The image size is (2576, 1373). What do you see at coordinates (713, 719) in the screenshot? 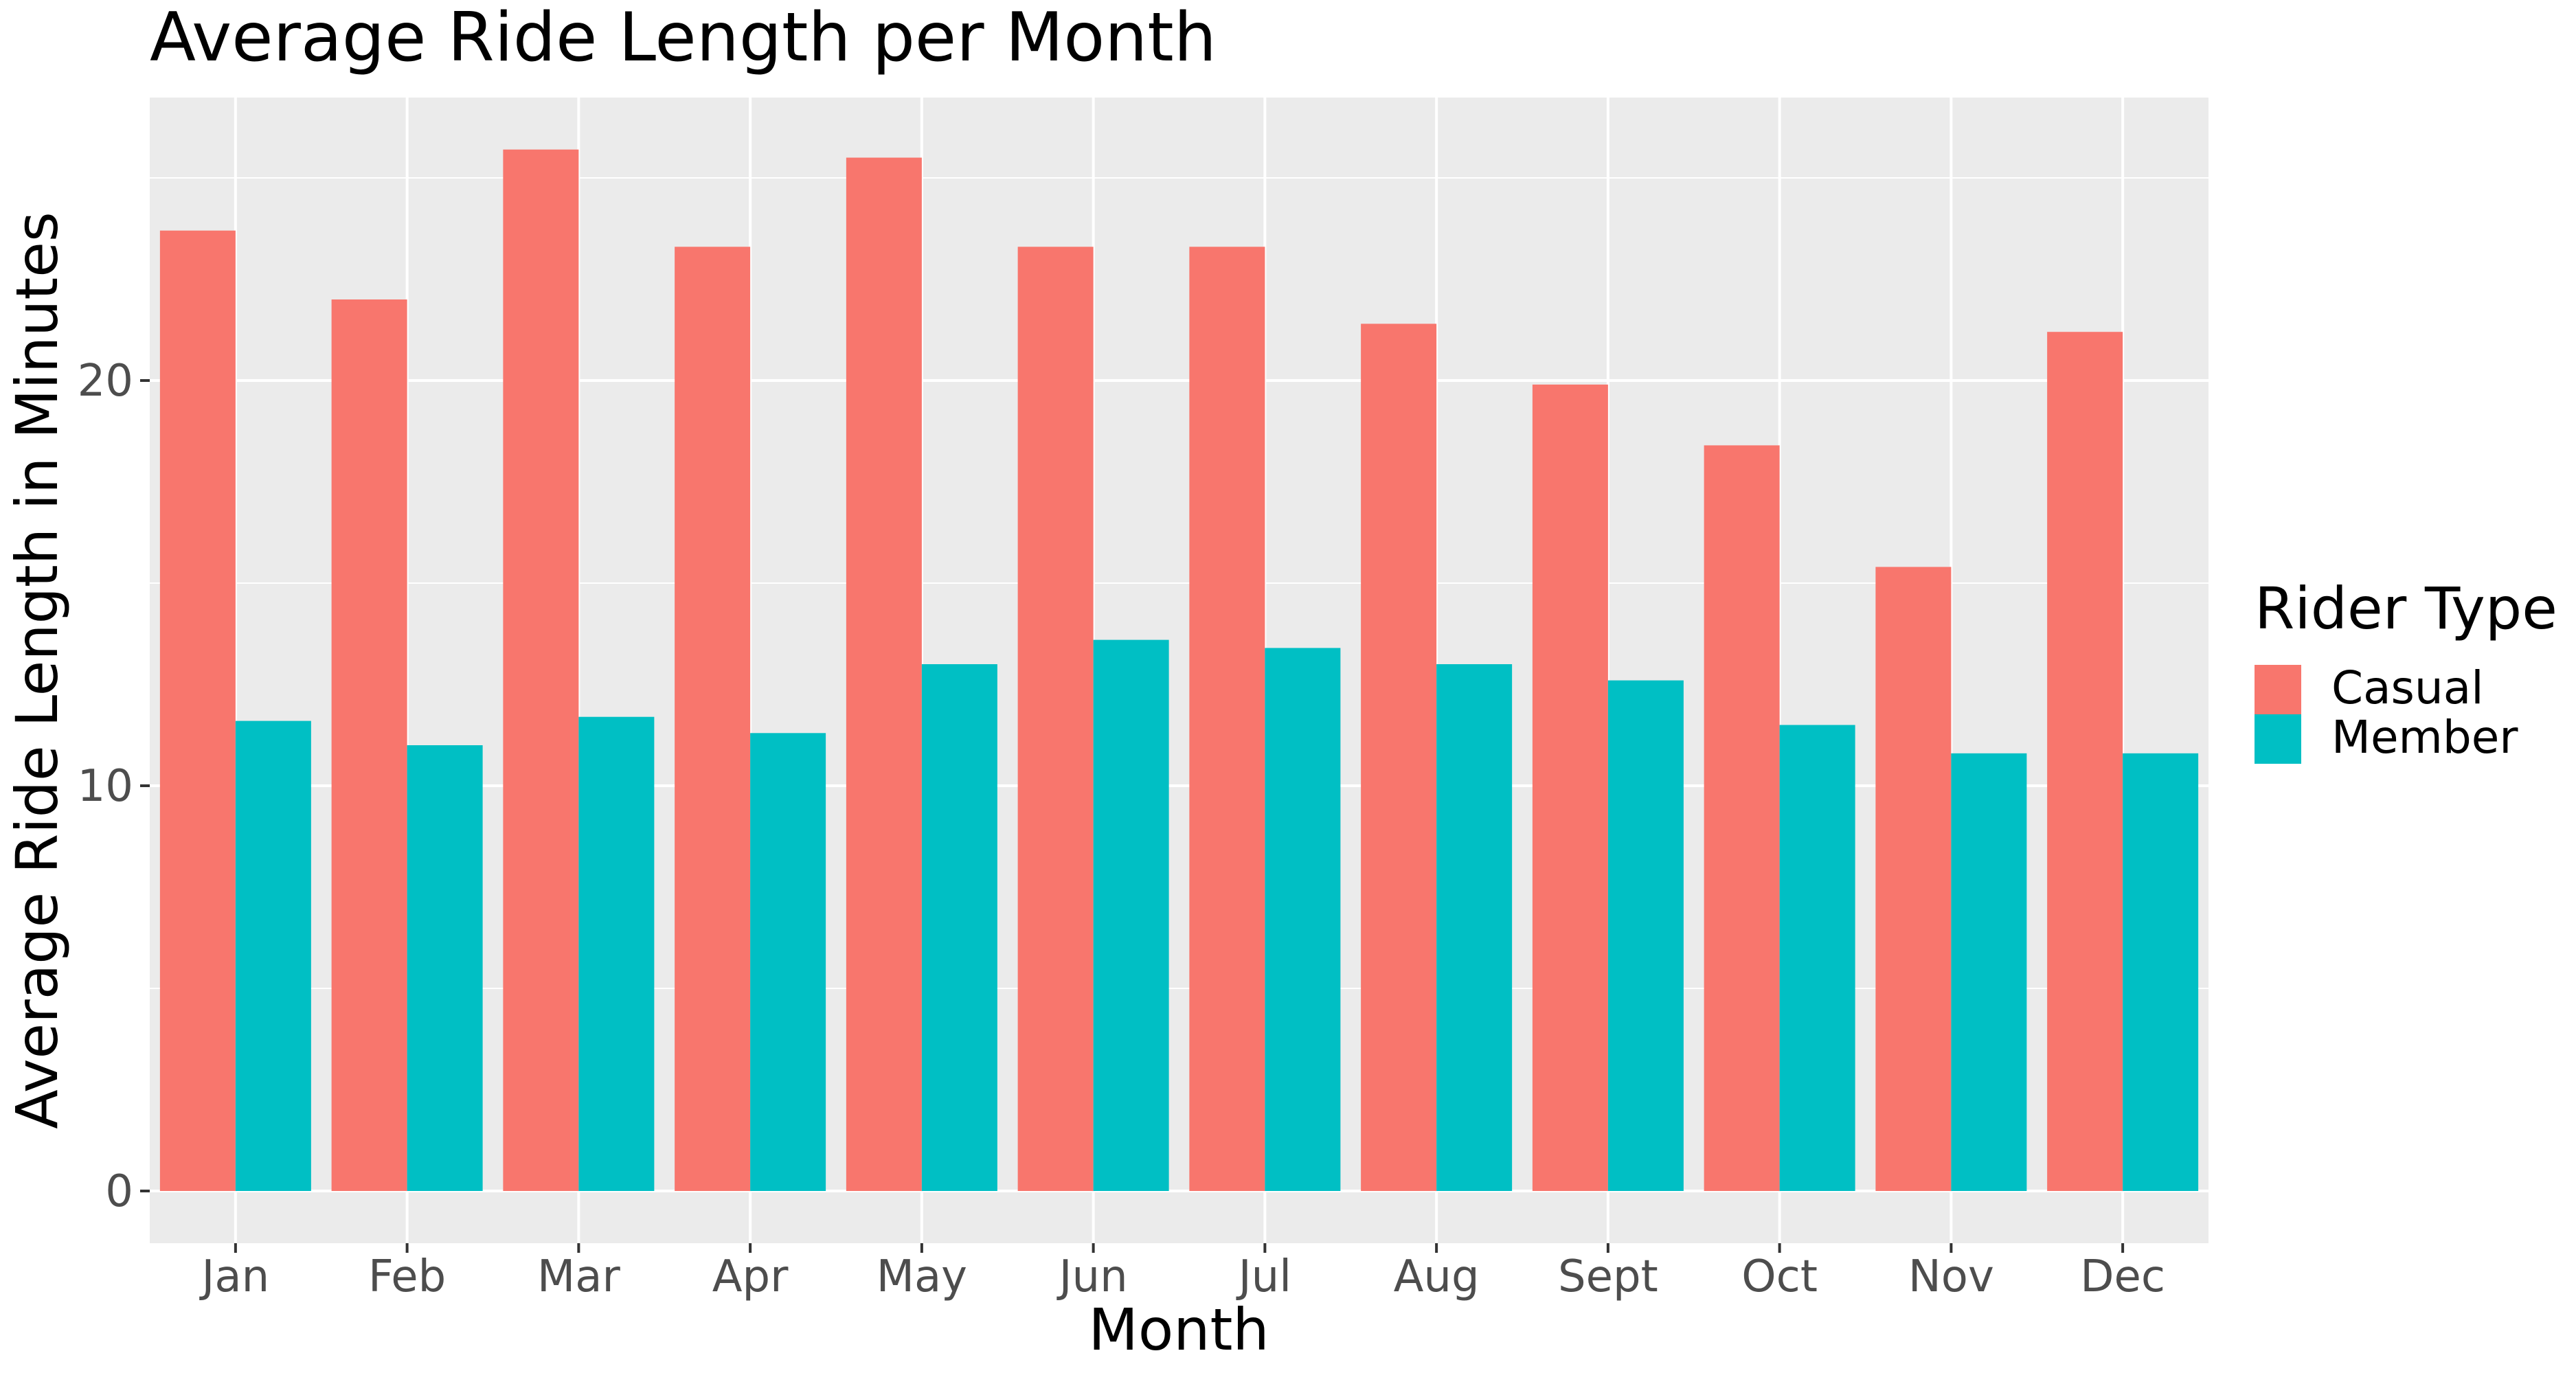
I see `bar-casual-apr` at bounding box center [713, 719].